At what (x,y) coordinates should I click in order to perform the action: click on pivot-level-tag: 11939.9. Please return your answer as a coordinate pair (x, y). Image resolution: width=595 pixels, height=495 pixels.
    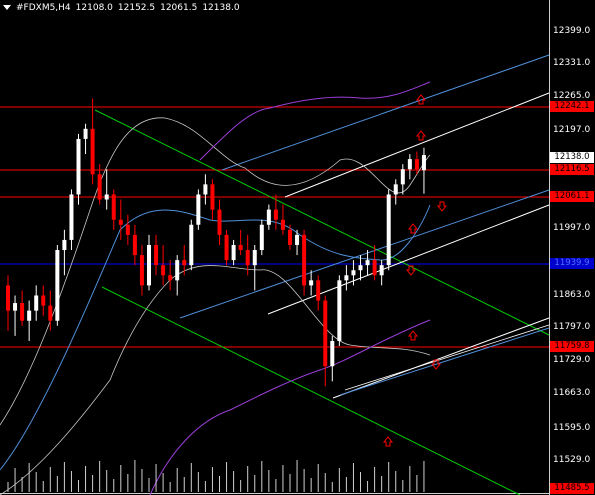
    Looking at the image, I should click on (572, 263).